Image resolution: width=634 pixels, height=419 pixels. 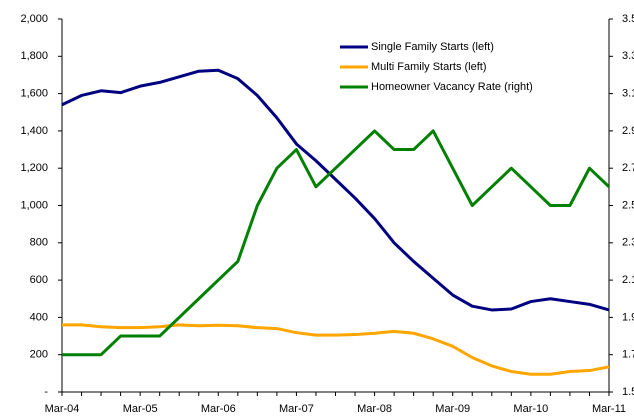 I want to click on y-tick-label: 1,600, so click(x=34, y=94).